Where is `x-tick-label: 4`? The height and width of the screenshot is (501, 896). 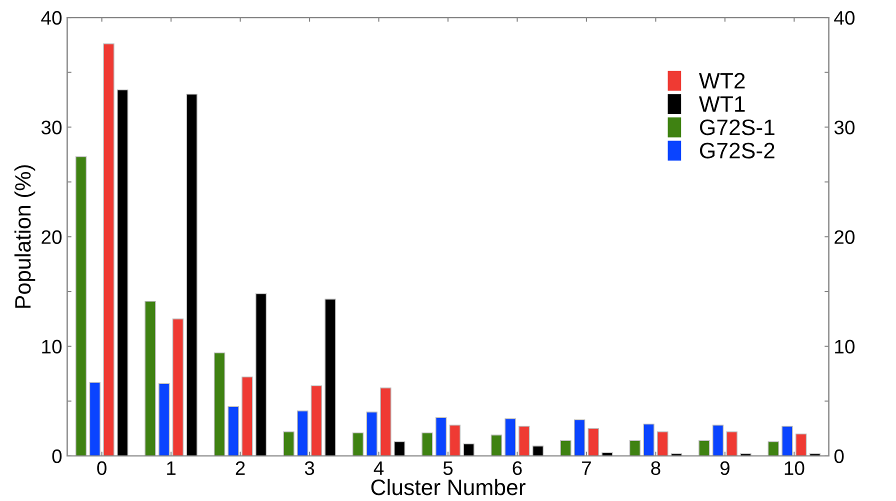
x-tick-label: 4 is located at coordinates (379, 468).